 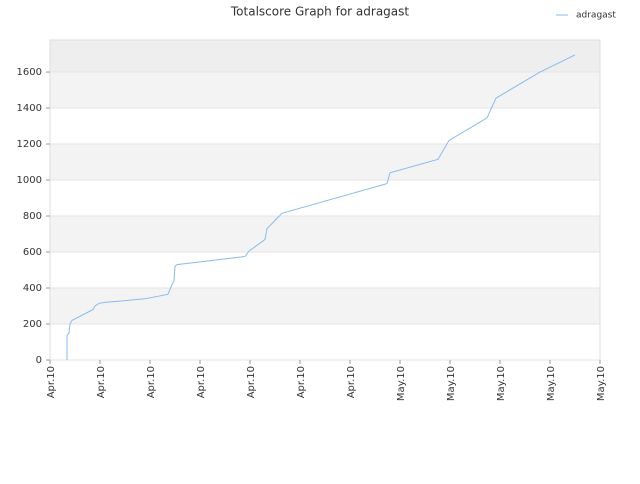 I want to click on y-tick-label: 600, so click(x=32, y=252).